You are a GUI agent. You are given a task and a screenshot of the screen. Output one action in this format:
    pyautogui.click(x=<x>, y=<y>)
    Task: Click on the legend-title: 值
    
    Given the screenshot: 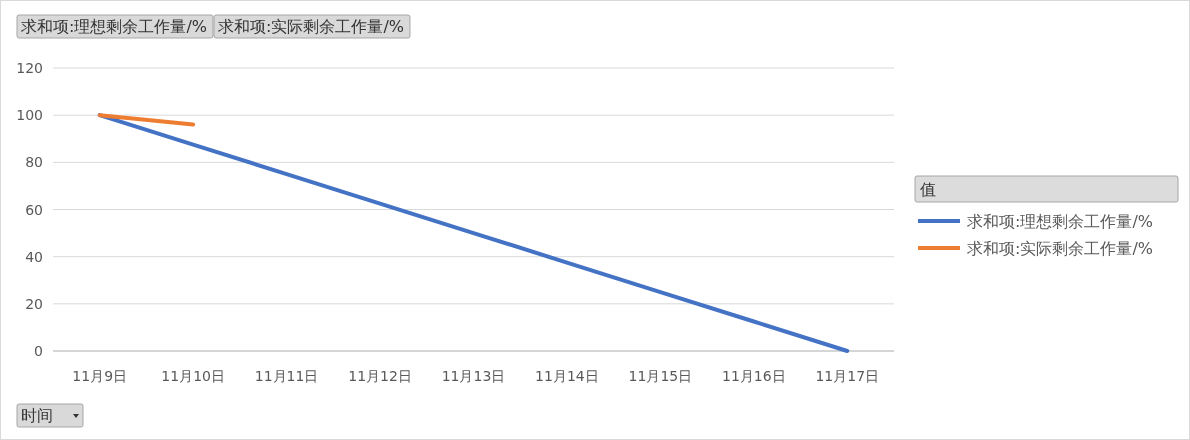 What is the action you would take?
    pyautogui.click(x=928, y=189)
    